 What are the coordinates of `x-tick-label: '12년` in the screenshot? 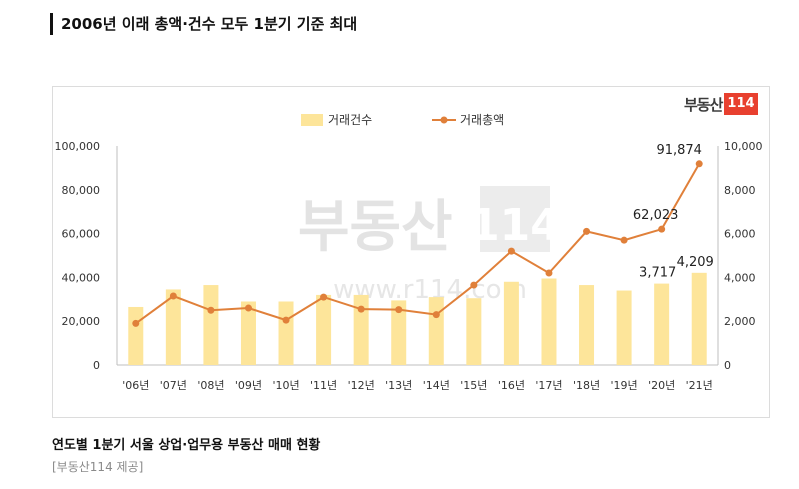 It's located at (361, 385).